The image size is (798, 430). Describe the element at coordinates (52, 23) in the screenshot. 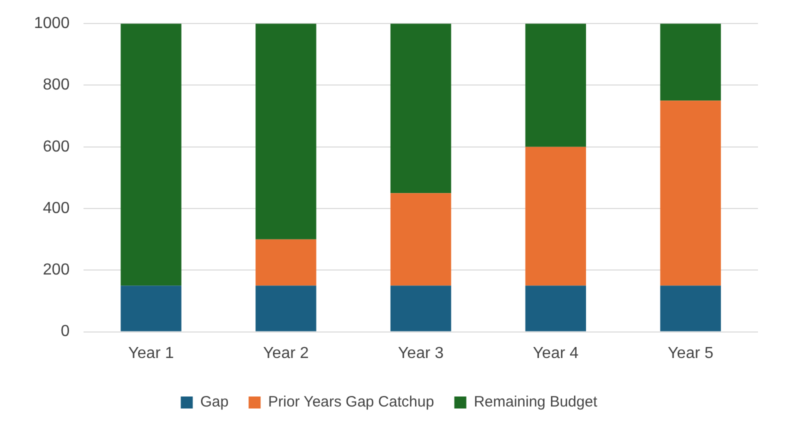

I see `y-tick-label: 1000` at that location.